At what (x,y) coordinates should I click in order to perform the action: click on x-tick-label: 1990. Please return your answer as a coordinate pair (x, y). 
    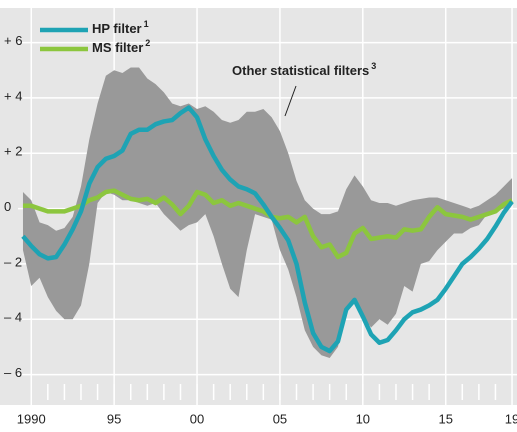
    Looking at the image, I should click on (31, 418).